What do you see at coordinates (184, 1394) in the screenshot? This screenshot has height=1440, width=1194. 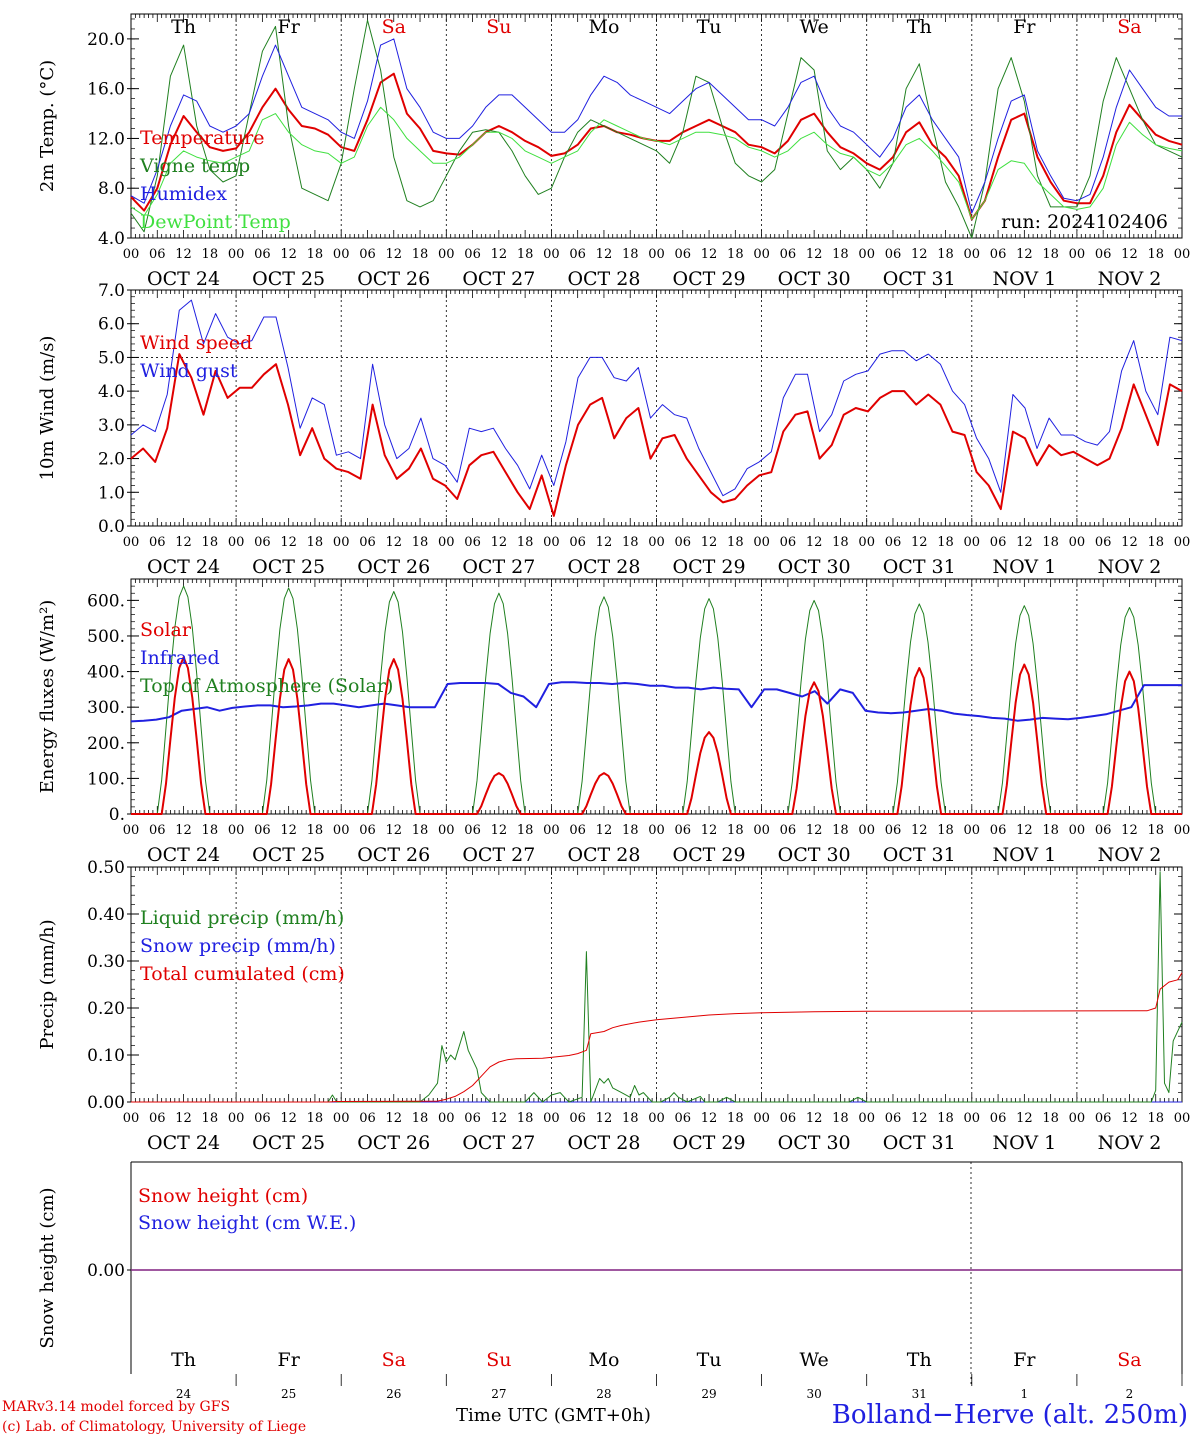 I see `day-number-label: 24` at bounding box center [184, 1394].